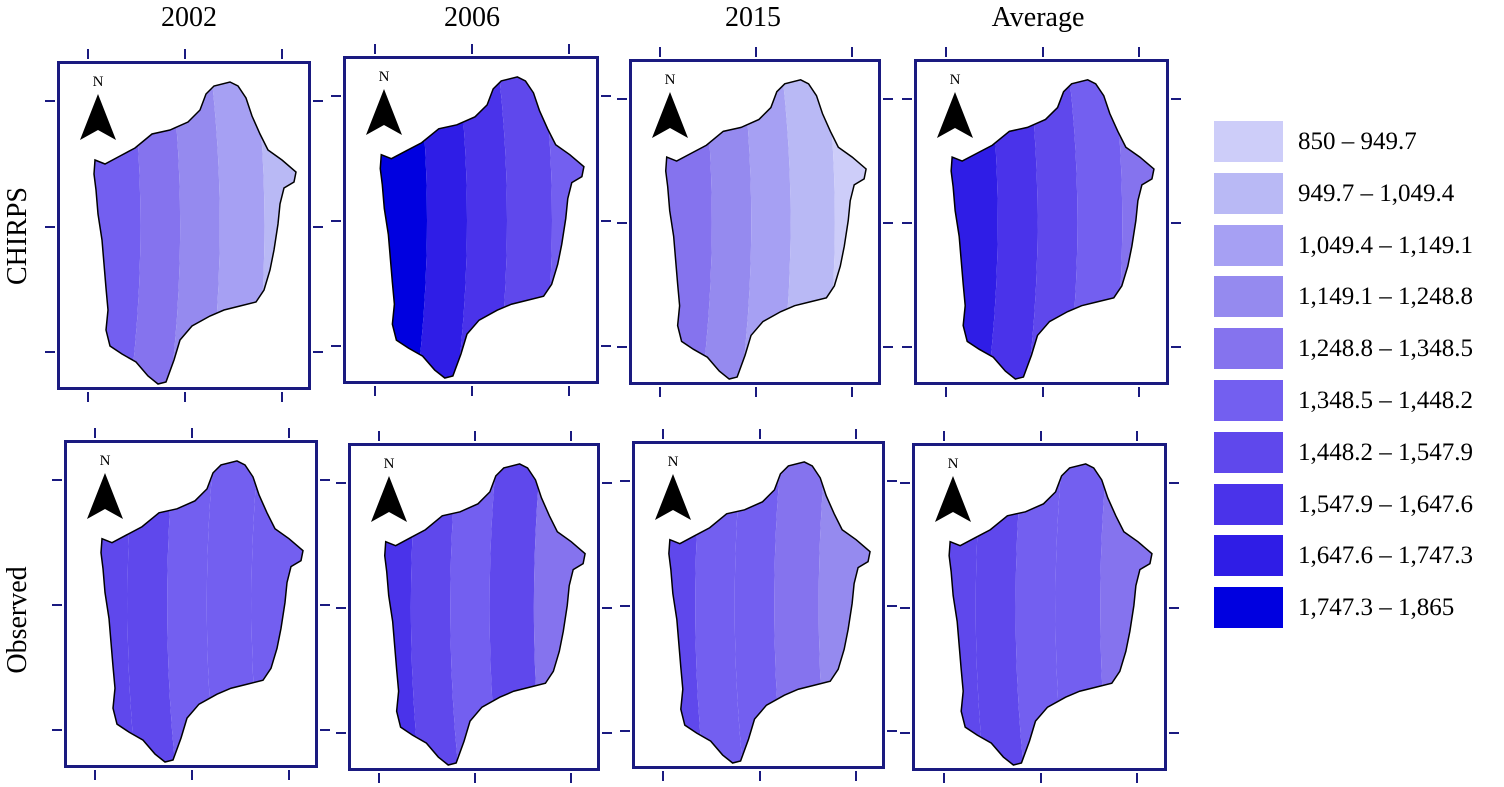 This screenshot has width=1504, height=787. I want to click on map-panel-chirps-2002: N, so click(184, 225).